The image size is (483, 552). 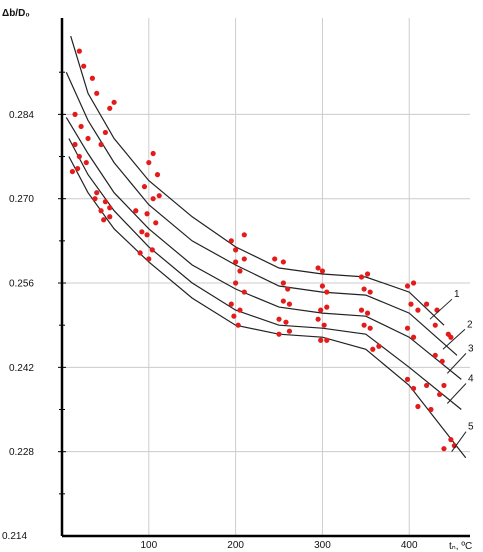 I want to click on y-tick-label: 0.284, so click(x=21, y=115).